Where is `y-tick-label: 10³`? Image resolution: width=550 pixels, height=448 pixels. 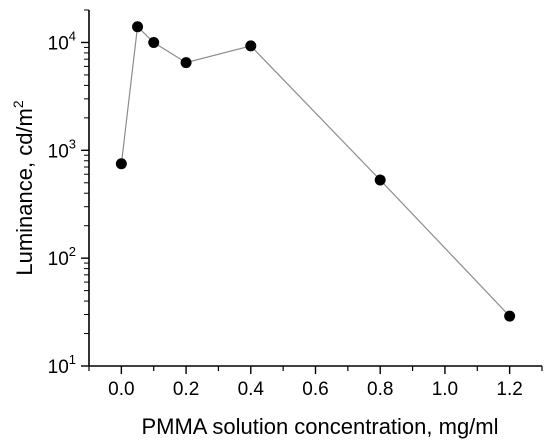
y-tick-label: 10³ is located at coordinates (62, 149).